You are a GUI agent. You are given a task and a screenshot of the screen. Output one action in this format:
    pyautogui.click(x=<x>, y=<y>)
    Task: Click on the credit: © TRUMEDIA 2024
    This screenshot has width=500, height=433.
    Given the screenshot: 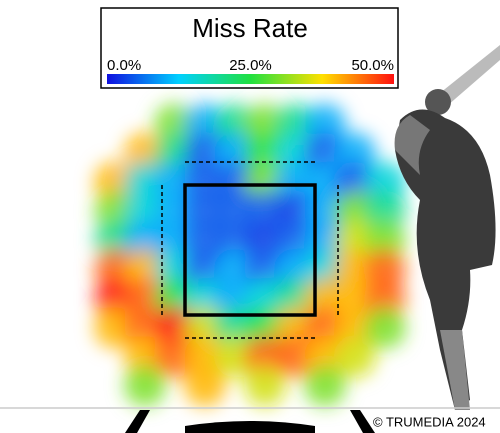 What is the action you would take?
    pyautogui.click(x=429, y=421)
    